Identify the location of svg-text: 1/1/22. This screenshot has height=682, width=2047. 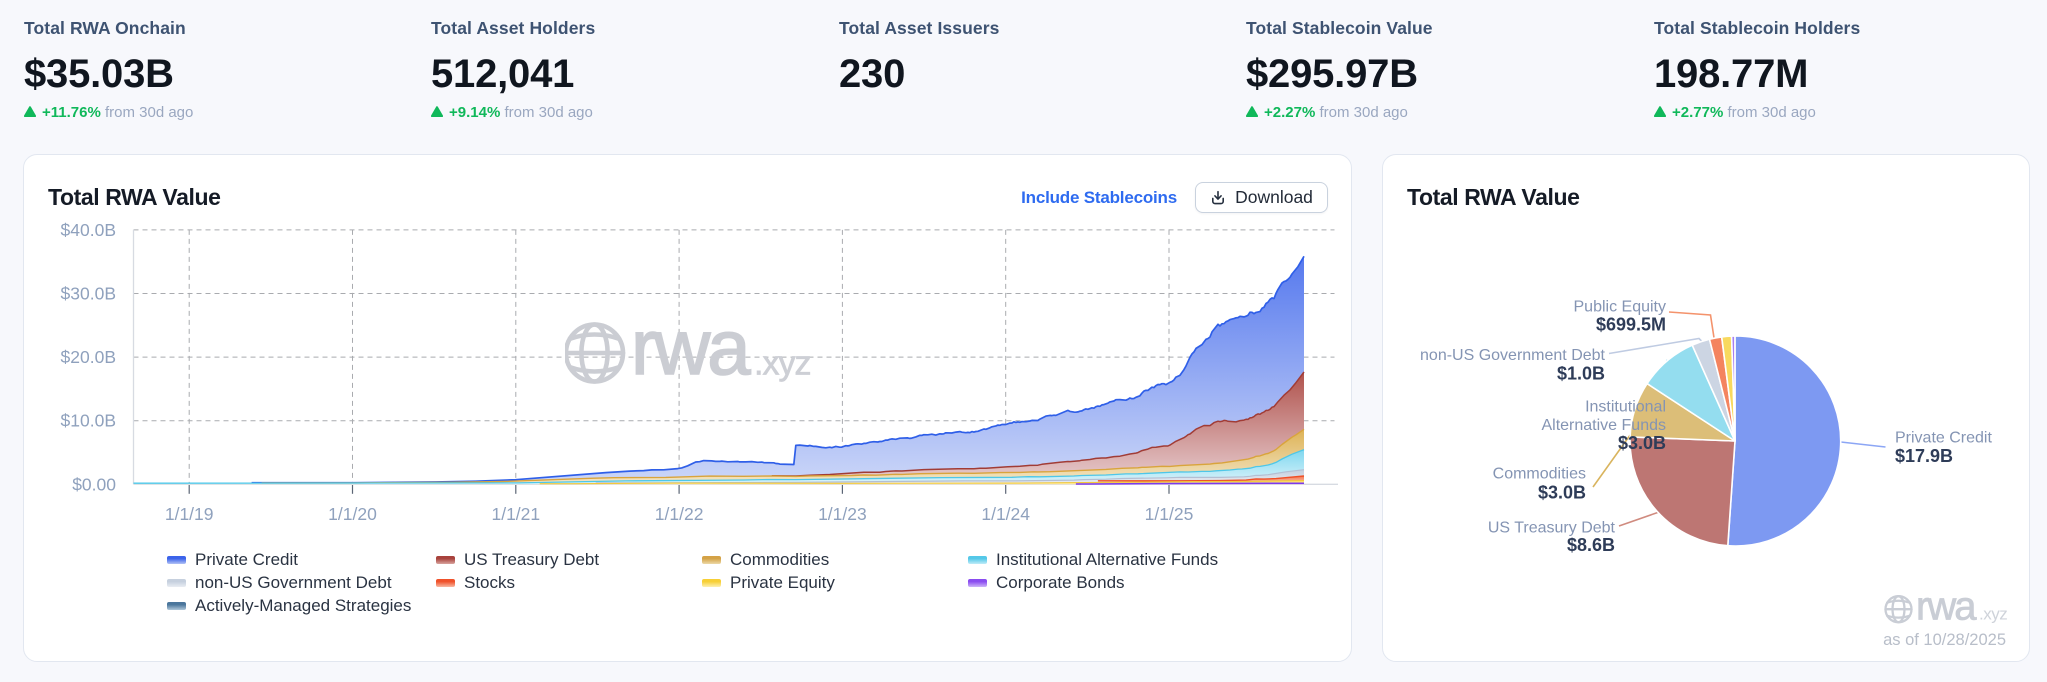
(679, 514).